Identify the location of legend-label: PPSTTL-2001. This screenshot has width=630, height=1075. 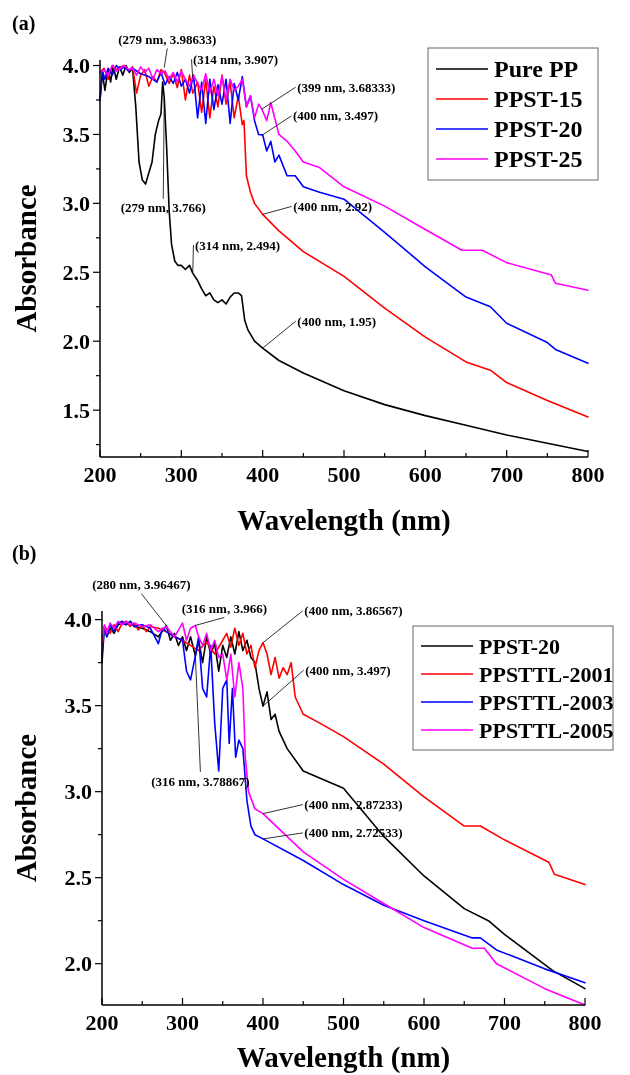
(546, 674).